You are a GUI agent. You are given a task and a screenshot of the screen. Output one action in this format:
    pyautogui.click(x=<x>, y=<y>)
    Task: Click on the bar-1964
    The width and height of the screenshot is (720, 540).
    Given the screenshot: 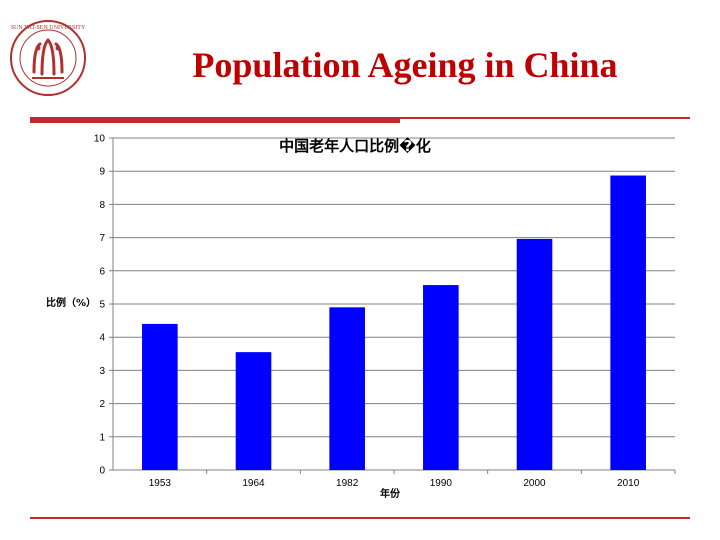 What is the action you would take?
    pyautogui.click(x=253, y=411)
    